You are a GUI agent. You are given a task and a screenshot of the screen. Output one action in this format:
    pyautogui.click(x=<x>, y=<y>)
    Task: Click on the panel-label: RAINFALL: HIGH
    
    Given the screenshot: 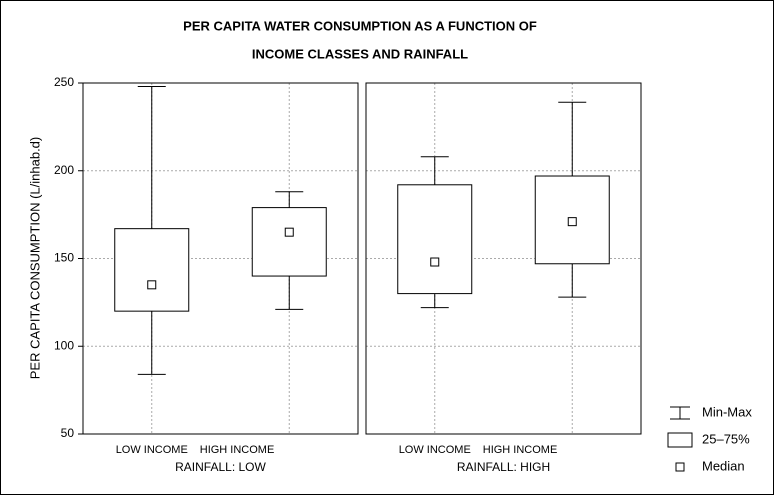 What is the action you would take?
    pyautogui.click(x=503, y=467)
    